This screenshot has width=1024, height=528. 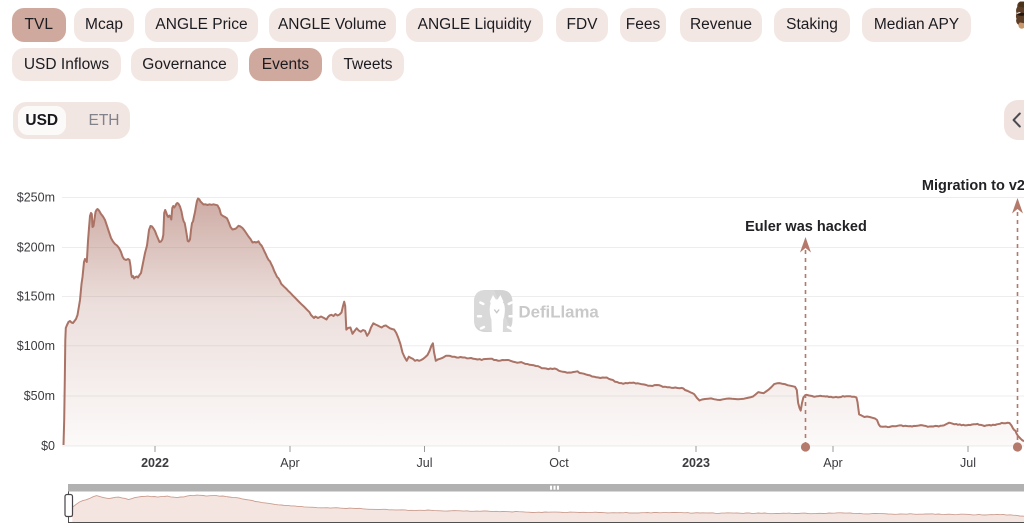 I want to click on svg-text: Migration to v2, so click(x=973, y=186).